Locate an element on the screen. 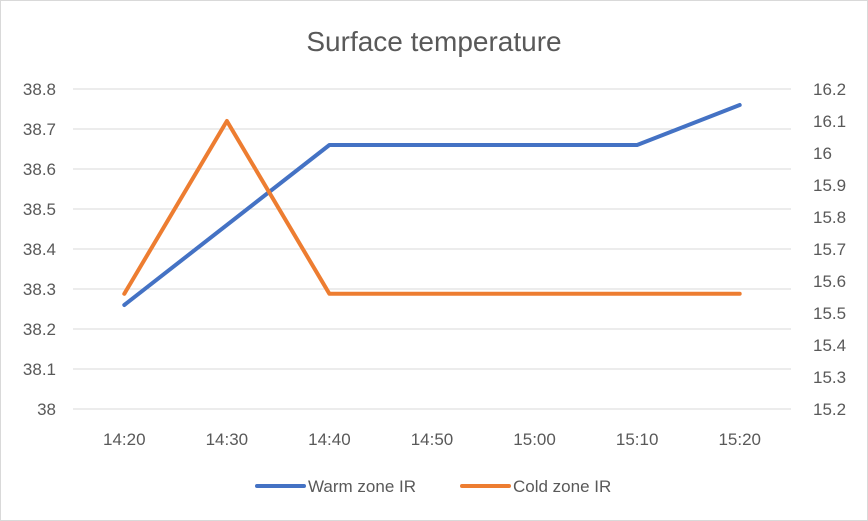 This screenshot has height=521, width=868. x-axis: 14:20 14:30 14:40 14:50 15:00 15:10 15:20 is located at coordinates (432, 439).